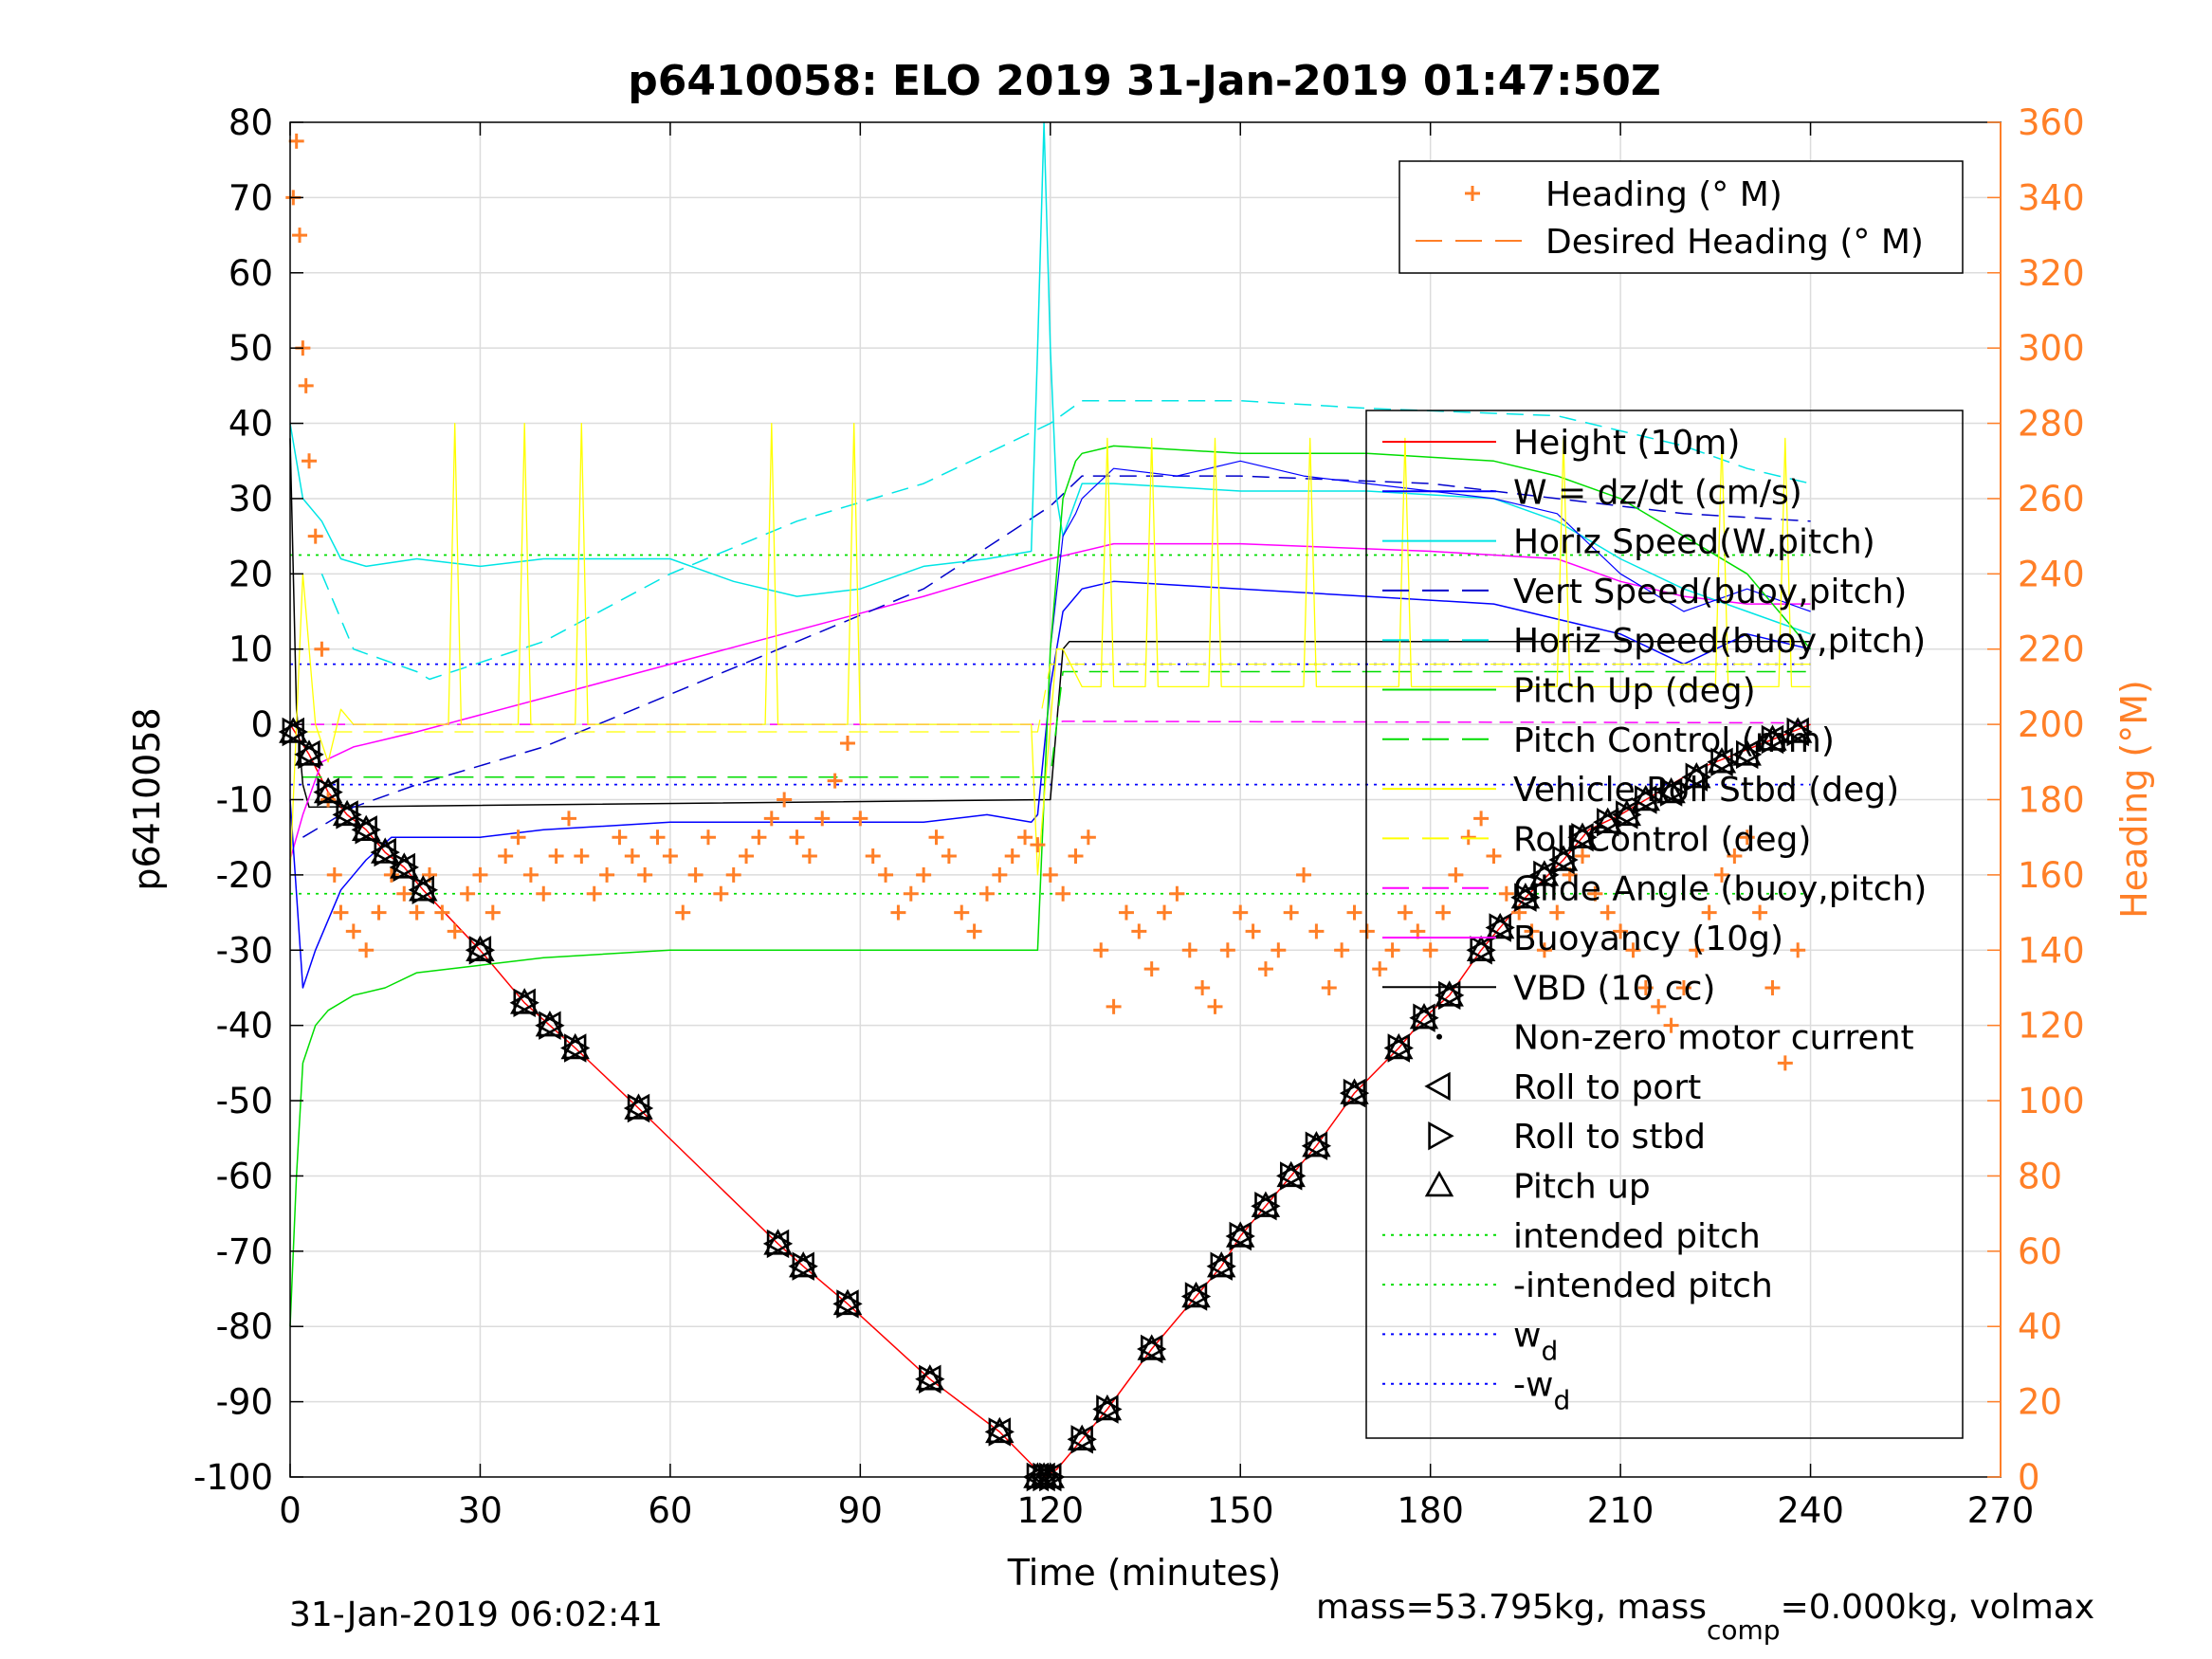 The width and height of the screenshot is (2212, 1659). I want to click on legend-entry: Roll to stbd, so click(1567, 1137).